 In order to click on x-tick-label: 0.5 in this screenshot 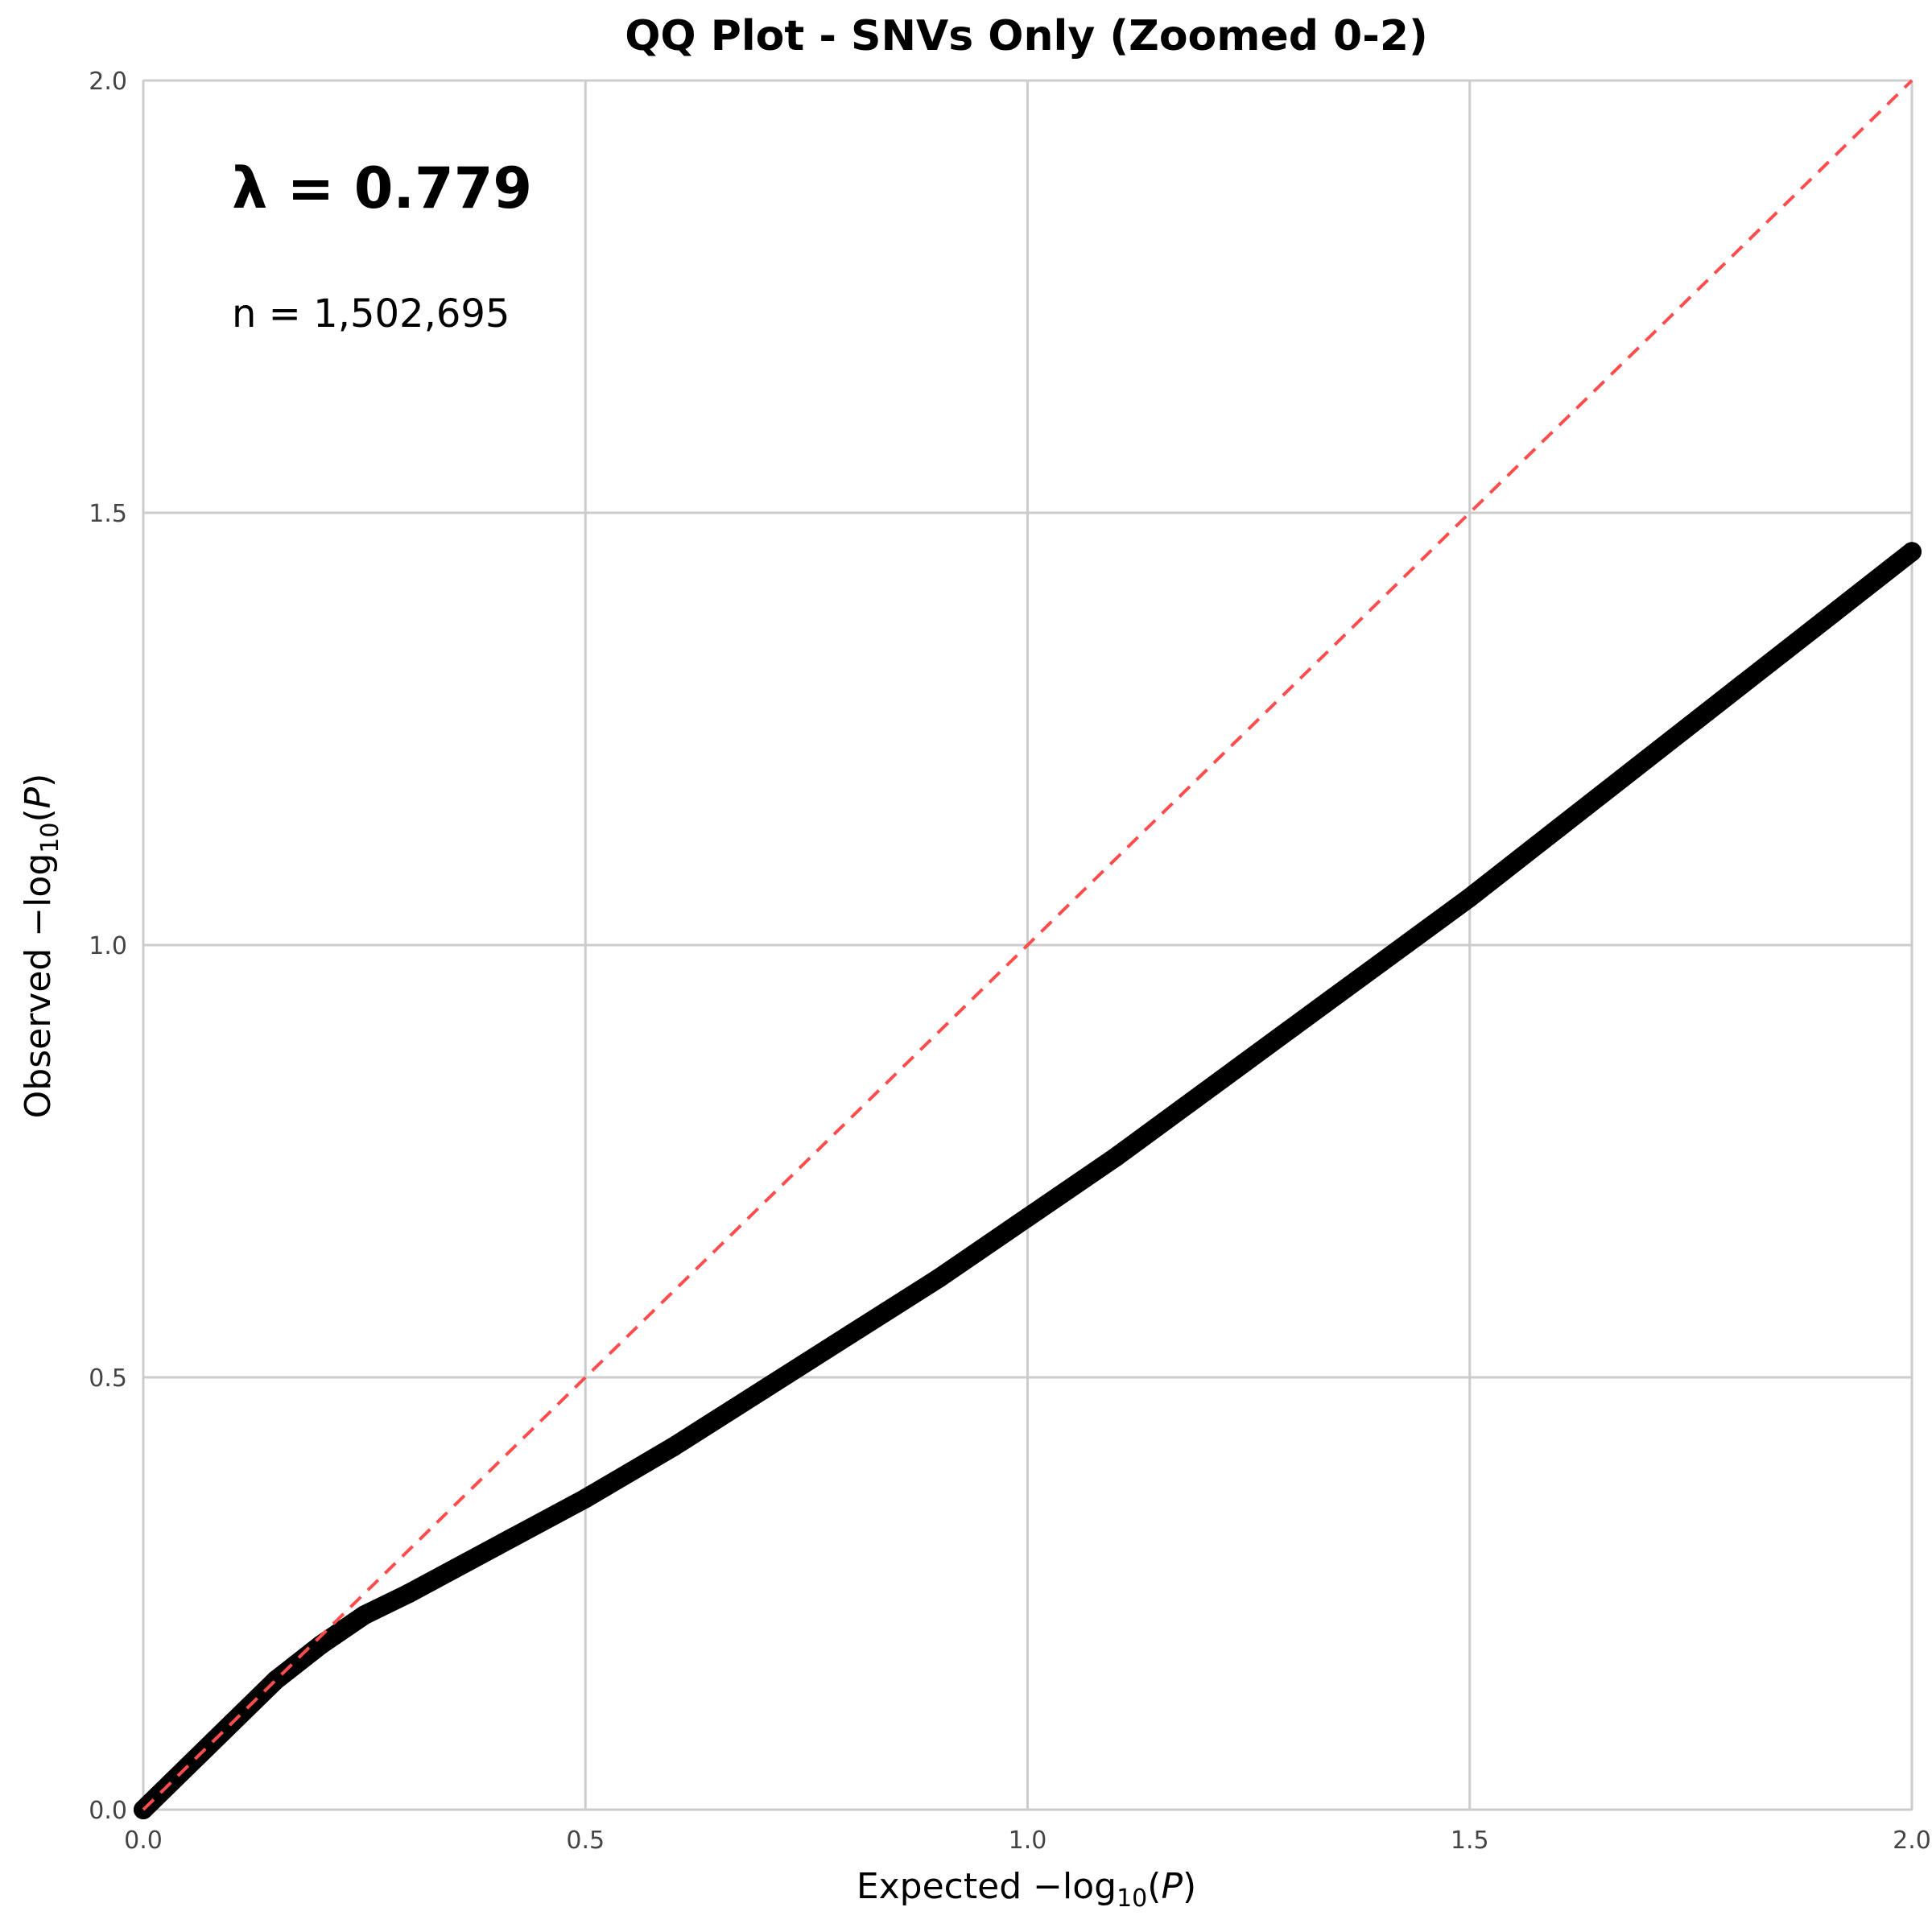, I will do `click(585, 1841)`.